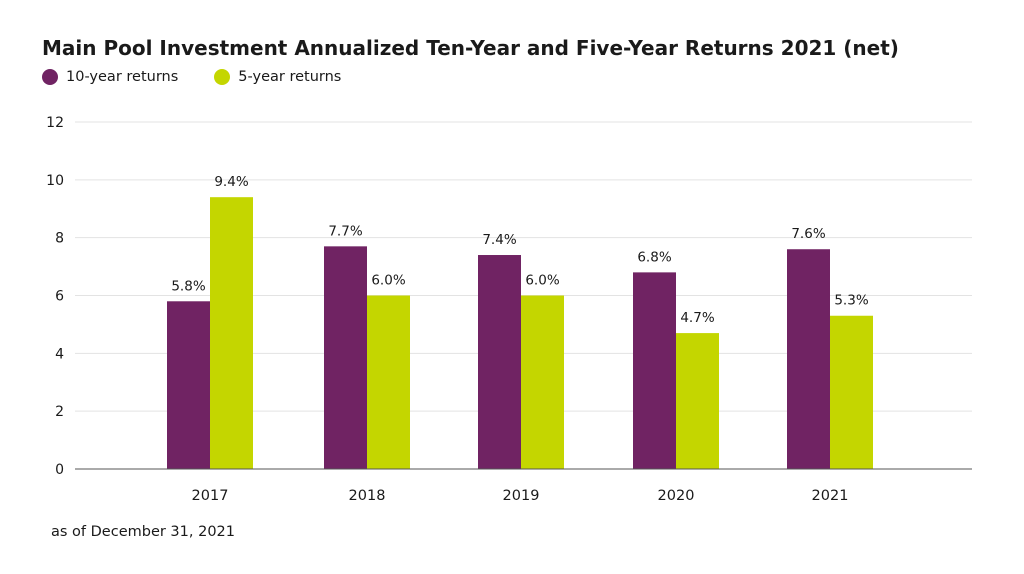 Image resolution: width=1024 pixels, height=574 pixels. Describe the element at coordinates (231, 182) in the screenshot. I see `data-label: 9.4%` at that location.